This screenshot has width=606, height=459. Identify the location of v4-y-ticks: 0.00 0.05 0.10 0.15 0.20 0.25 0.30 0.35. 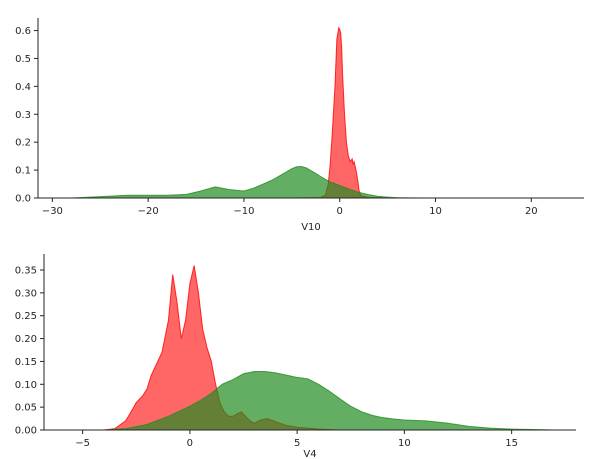
(29, 351).